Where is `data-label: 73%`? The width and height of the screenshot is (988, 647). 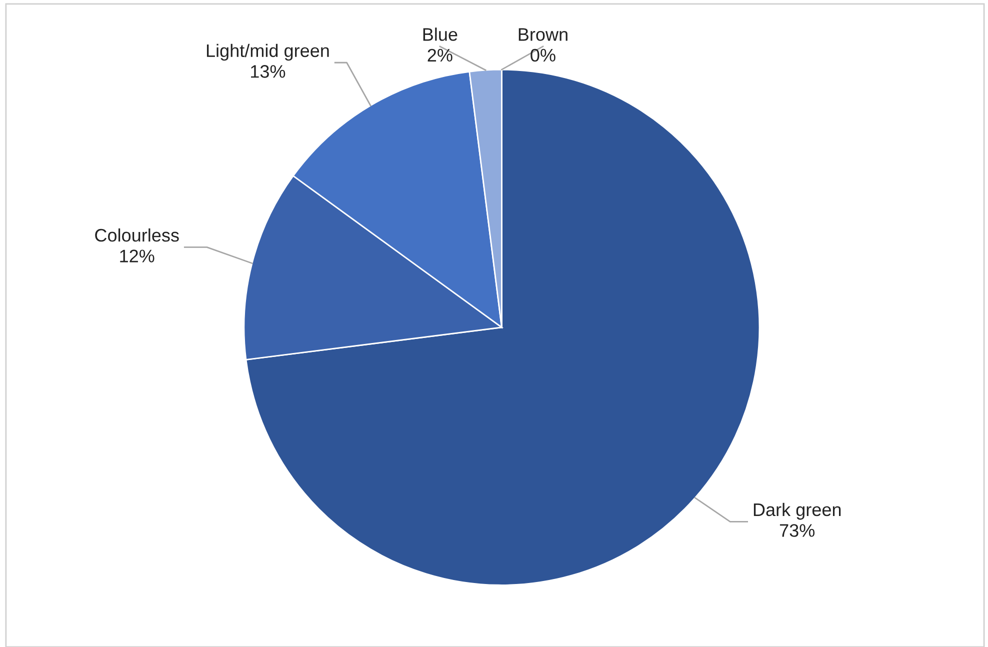
data-label: 73% is located at coordinates (797, 530).